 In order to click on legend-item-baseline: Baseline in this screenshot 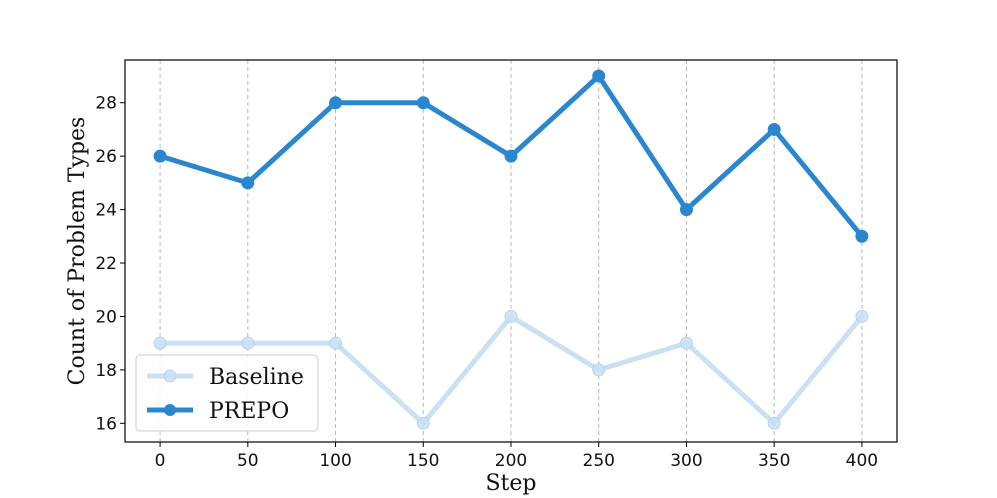, I will do `click(225, 377)`.